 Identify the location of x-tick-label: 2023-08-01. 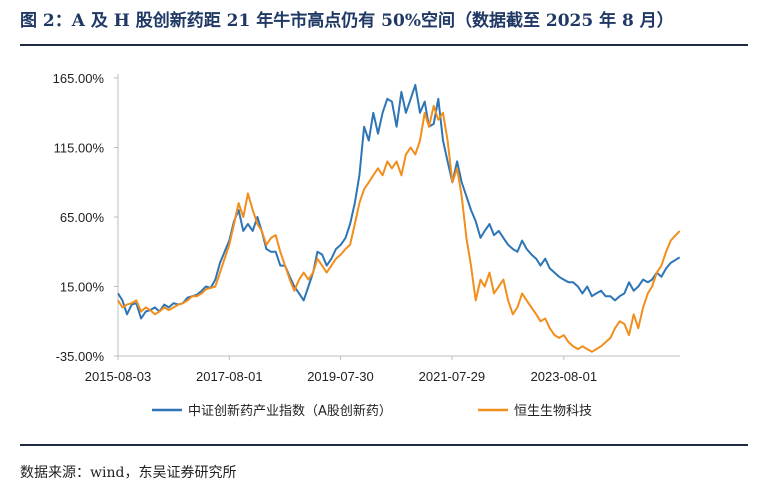
(564, 376).